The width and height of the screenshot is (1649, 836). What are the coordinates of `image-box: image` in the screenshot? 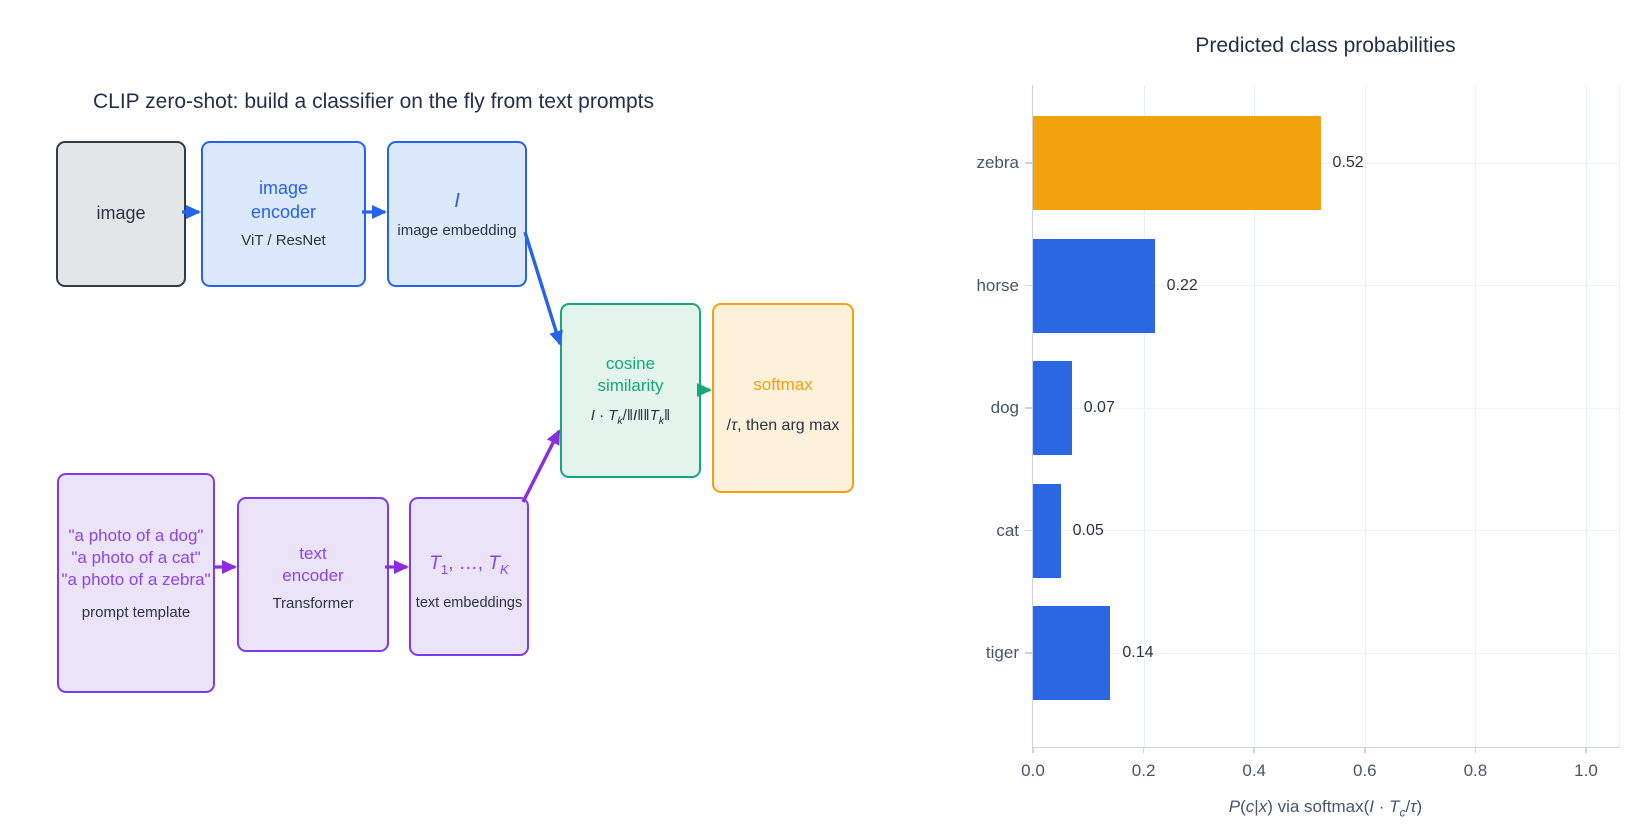 It's located at (121, 214).